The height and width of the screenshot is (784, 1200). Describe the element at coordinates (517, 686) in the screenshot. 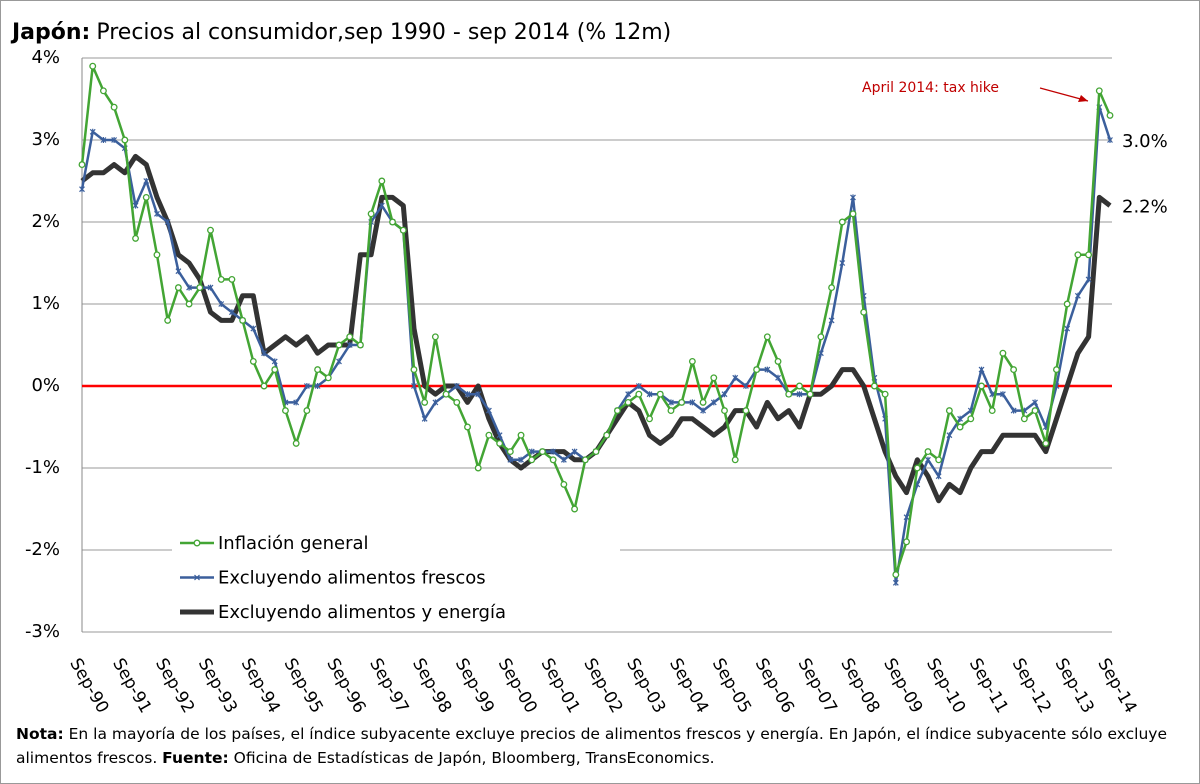

I see `x-tick-label: Sep-00` at that location.